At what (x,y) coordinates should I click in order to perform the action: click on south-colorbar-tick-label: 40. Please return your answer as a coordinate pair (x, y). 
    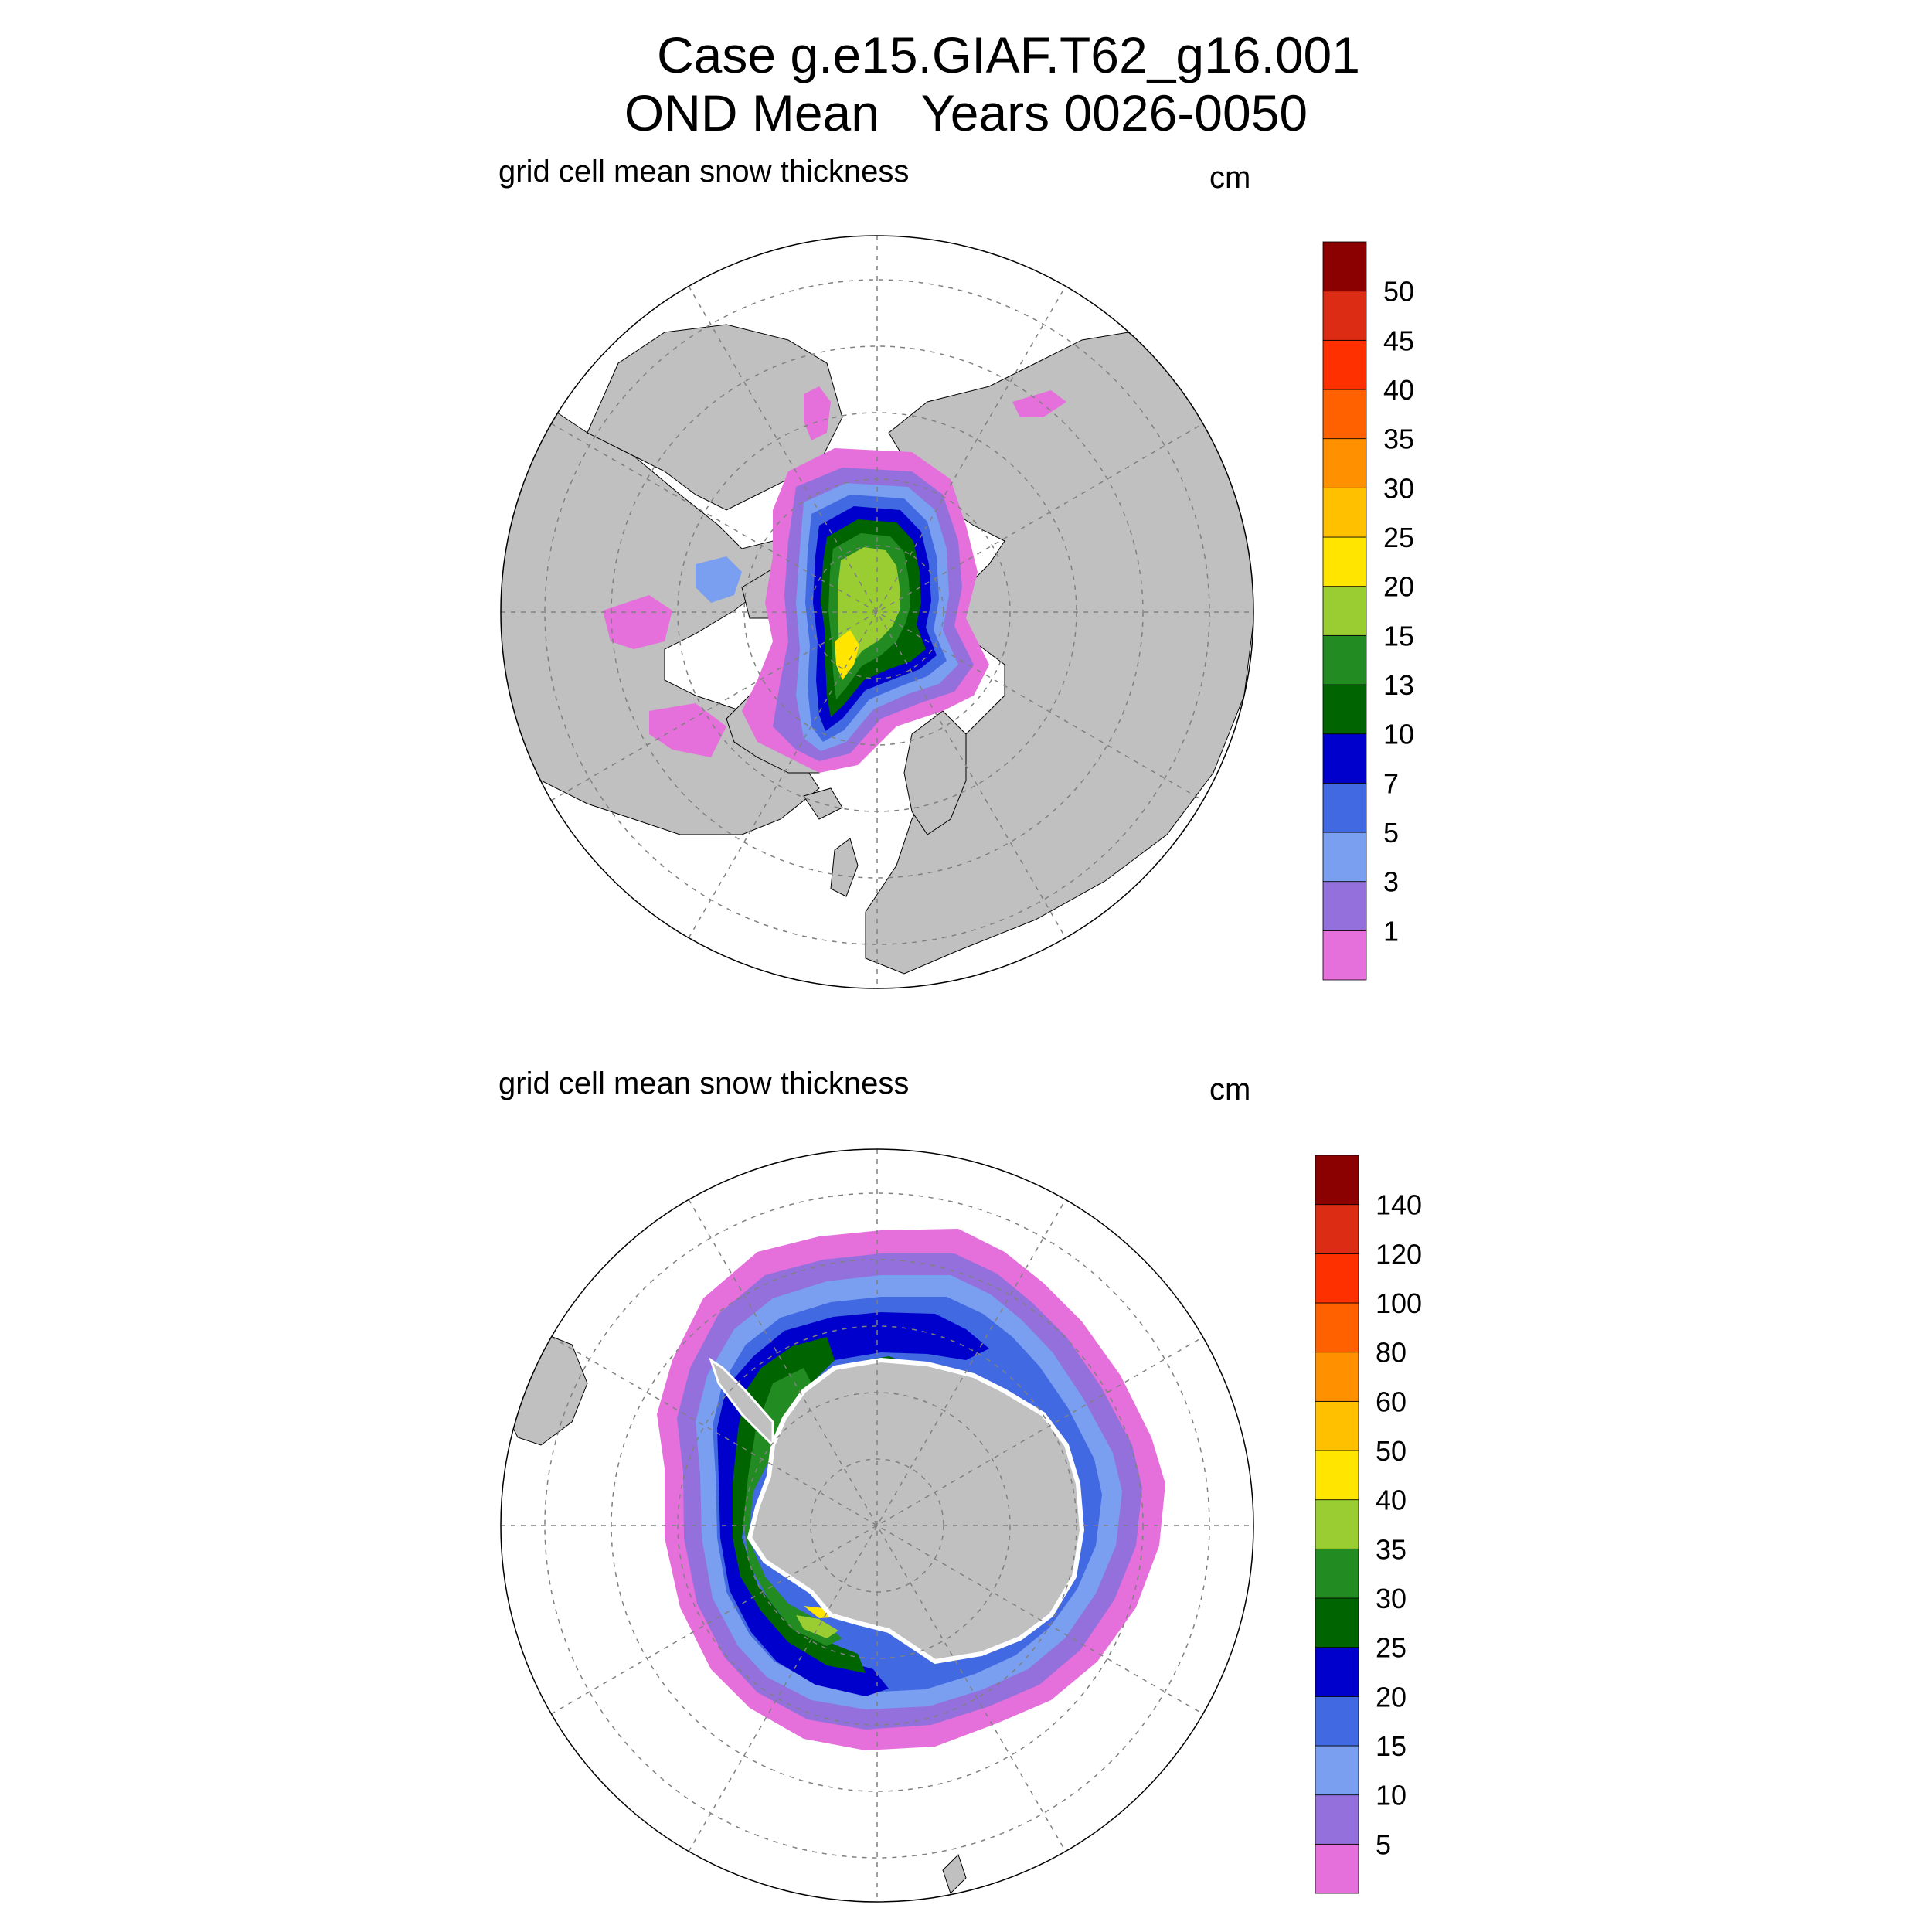
    Looking at the image, I should click on (1391, 1501).